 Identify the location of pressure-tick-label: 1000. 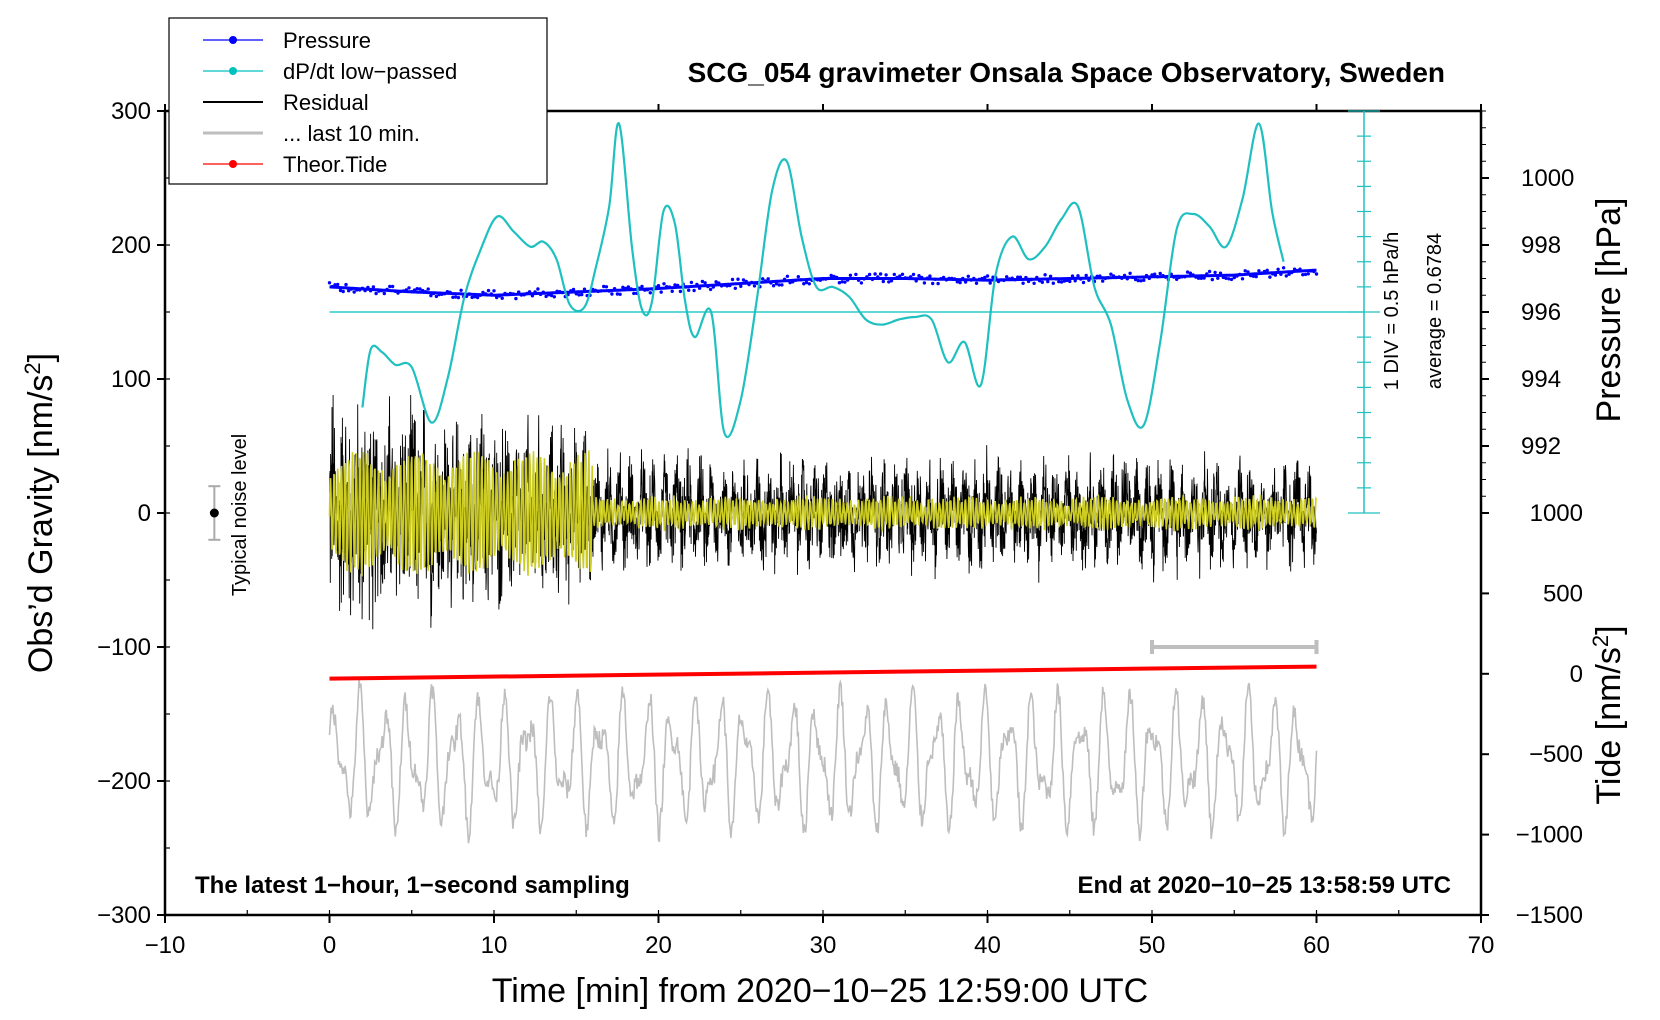
(1547, 178).